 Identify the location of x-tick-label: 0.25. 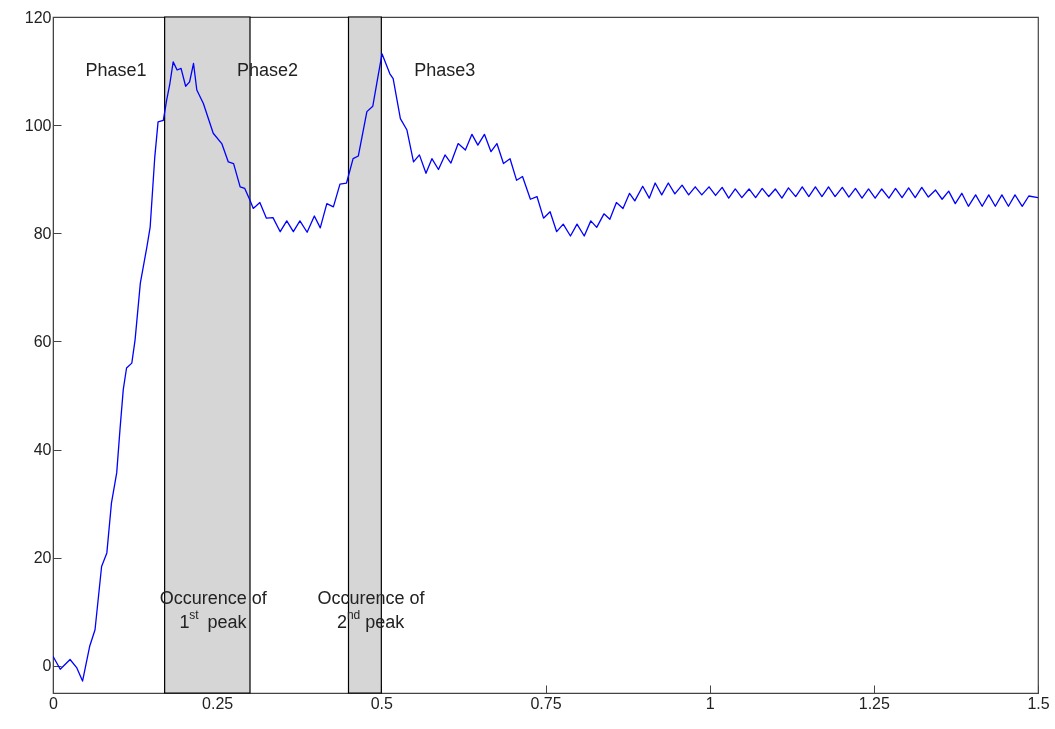
(218, 703).